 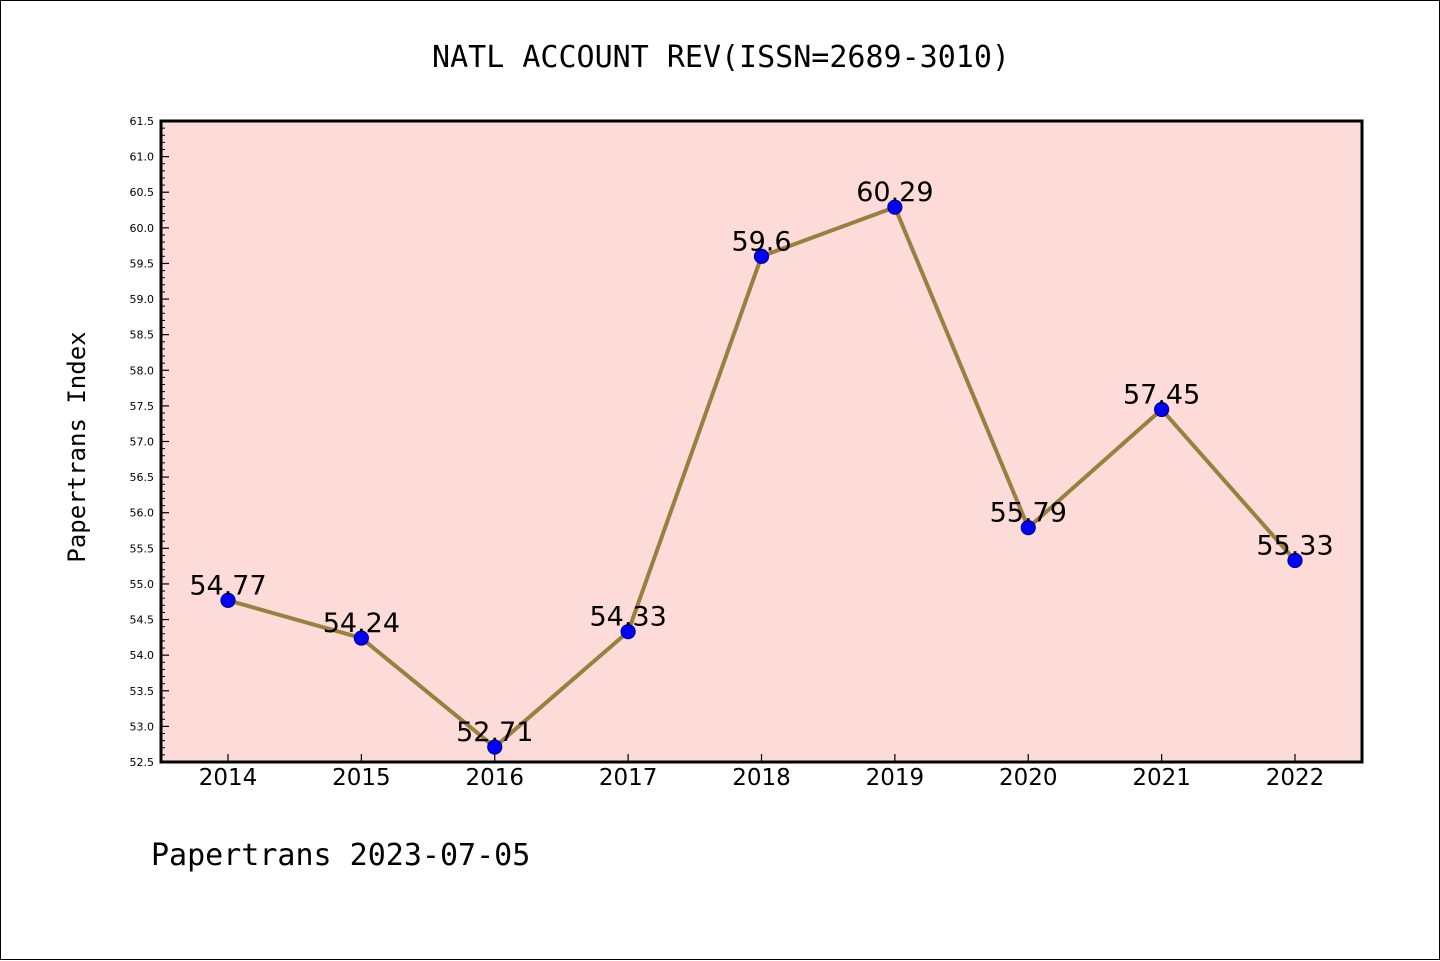 I want to click on y-tick-label: 54.0, so click(x=142, y=655).